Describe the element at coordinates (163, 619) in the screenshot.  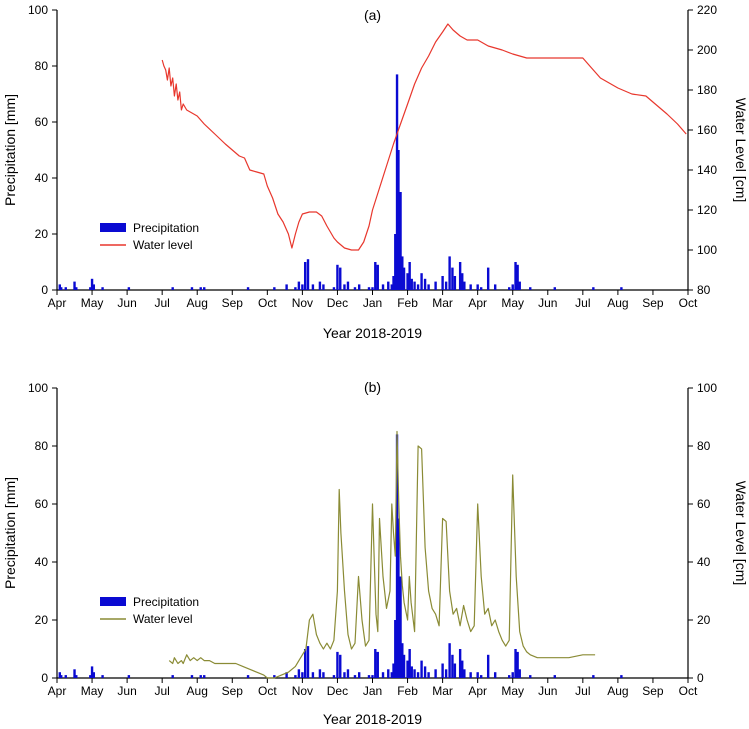
I see `legend-label-water-level: Water level` at that location.